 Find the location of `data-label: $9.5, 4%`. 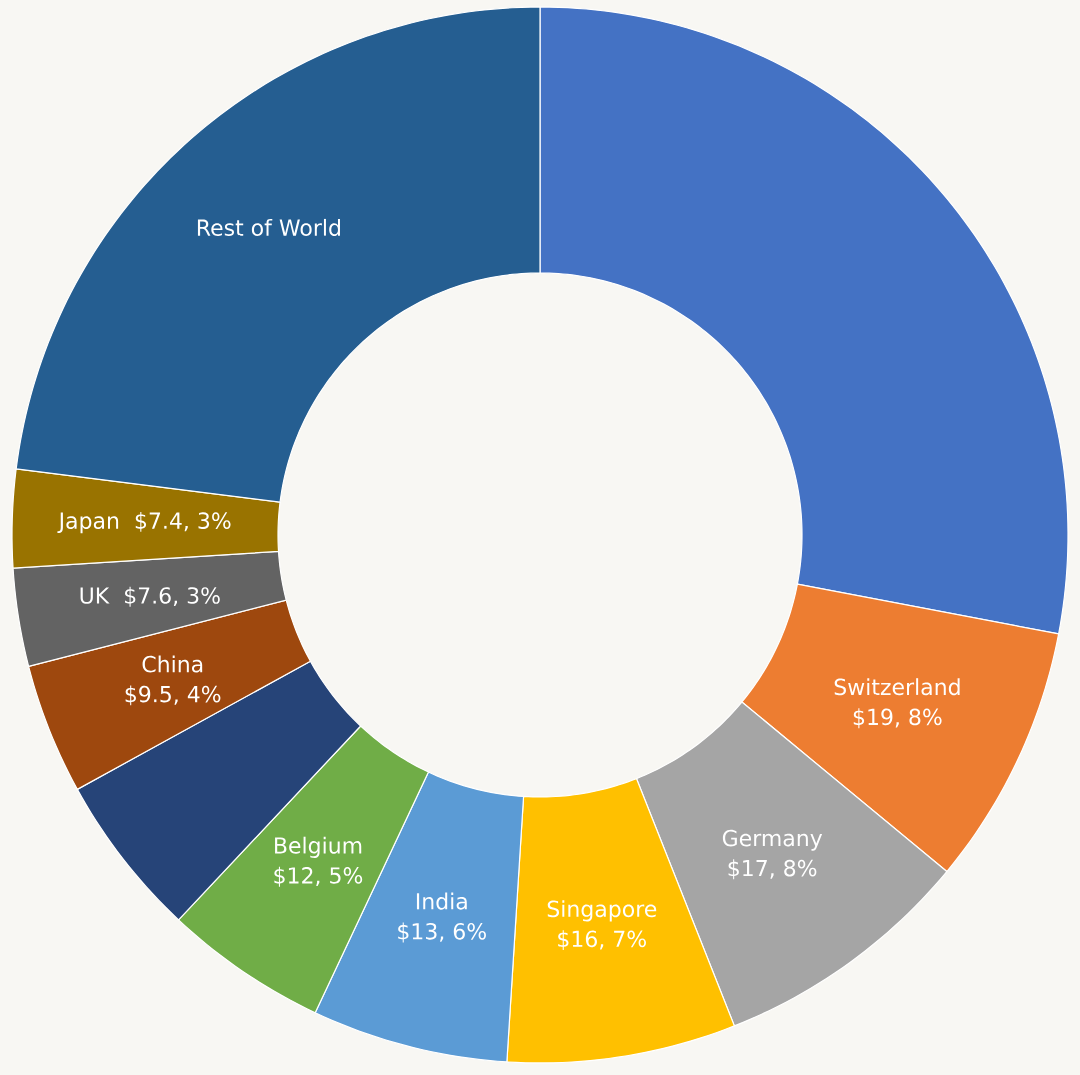

data-label: $9.5, 4% is located at coordinates (173, 695).